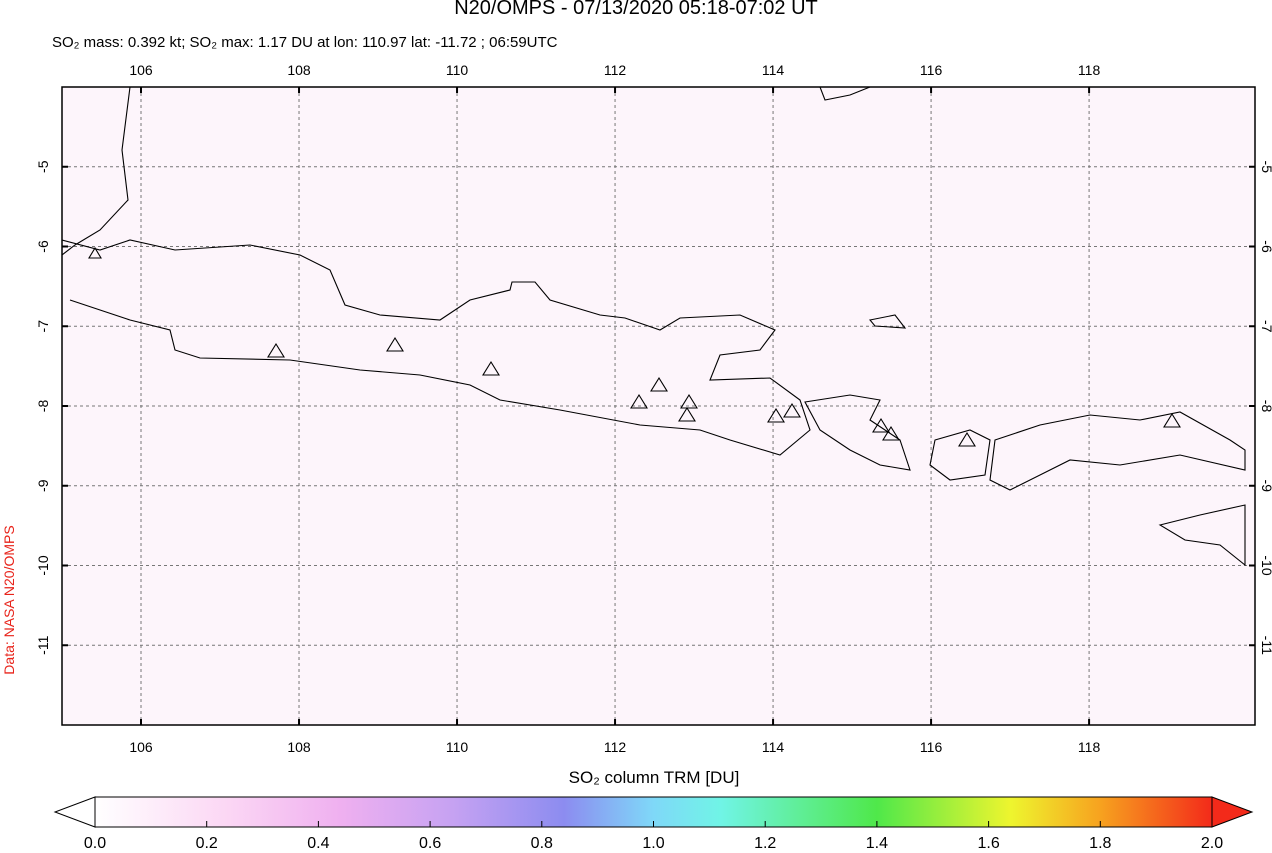  What do you see at coordinates (636, 9) in the screenshot?
I see `title: N20/OMPS - 07/13/2020 05:18-07:02 UT` at bounding box center [636, 9].